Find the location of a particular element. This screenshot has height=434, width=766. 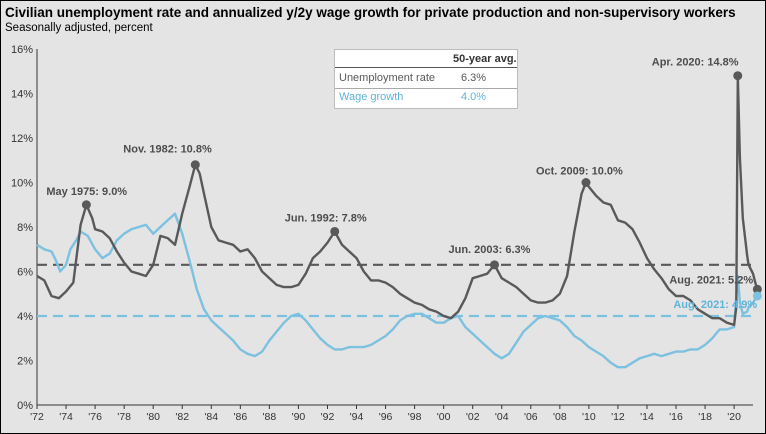

annotation-label: Aug. 2021: 4.9% is located at coordinates (715, 305).